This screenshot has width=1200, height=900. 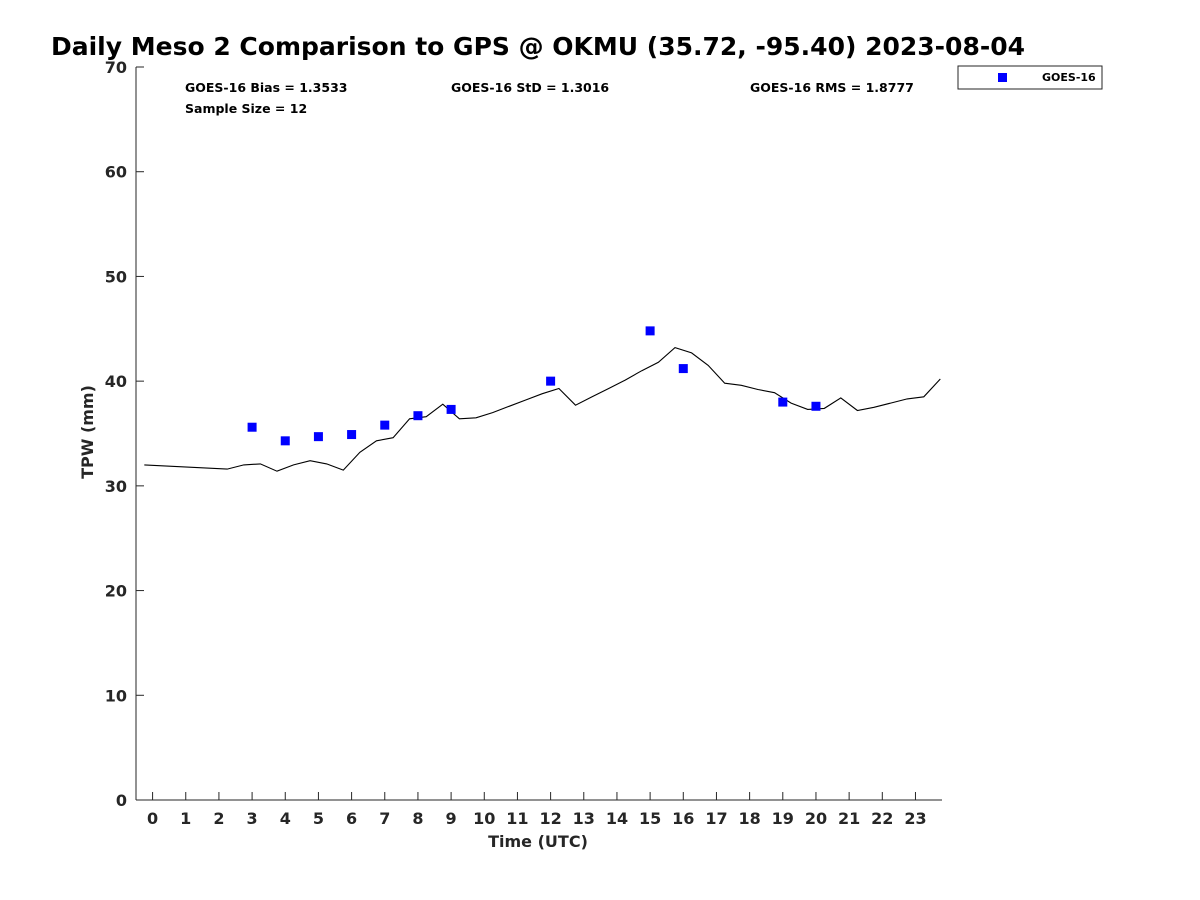 What do you see at coordinates (218, 818) in the screenshot?
I see `x-tick-label: 2` at bounding box center [218, 818].